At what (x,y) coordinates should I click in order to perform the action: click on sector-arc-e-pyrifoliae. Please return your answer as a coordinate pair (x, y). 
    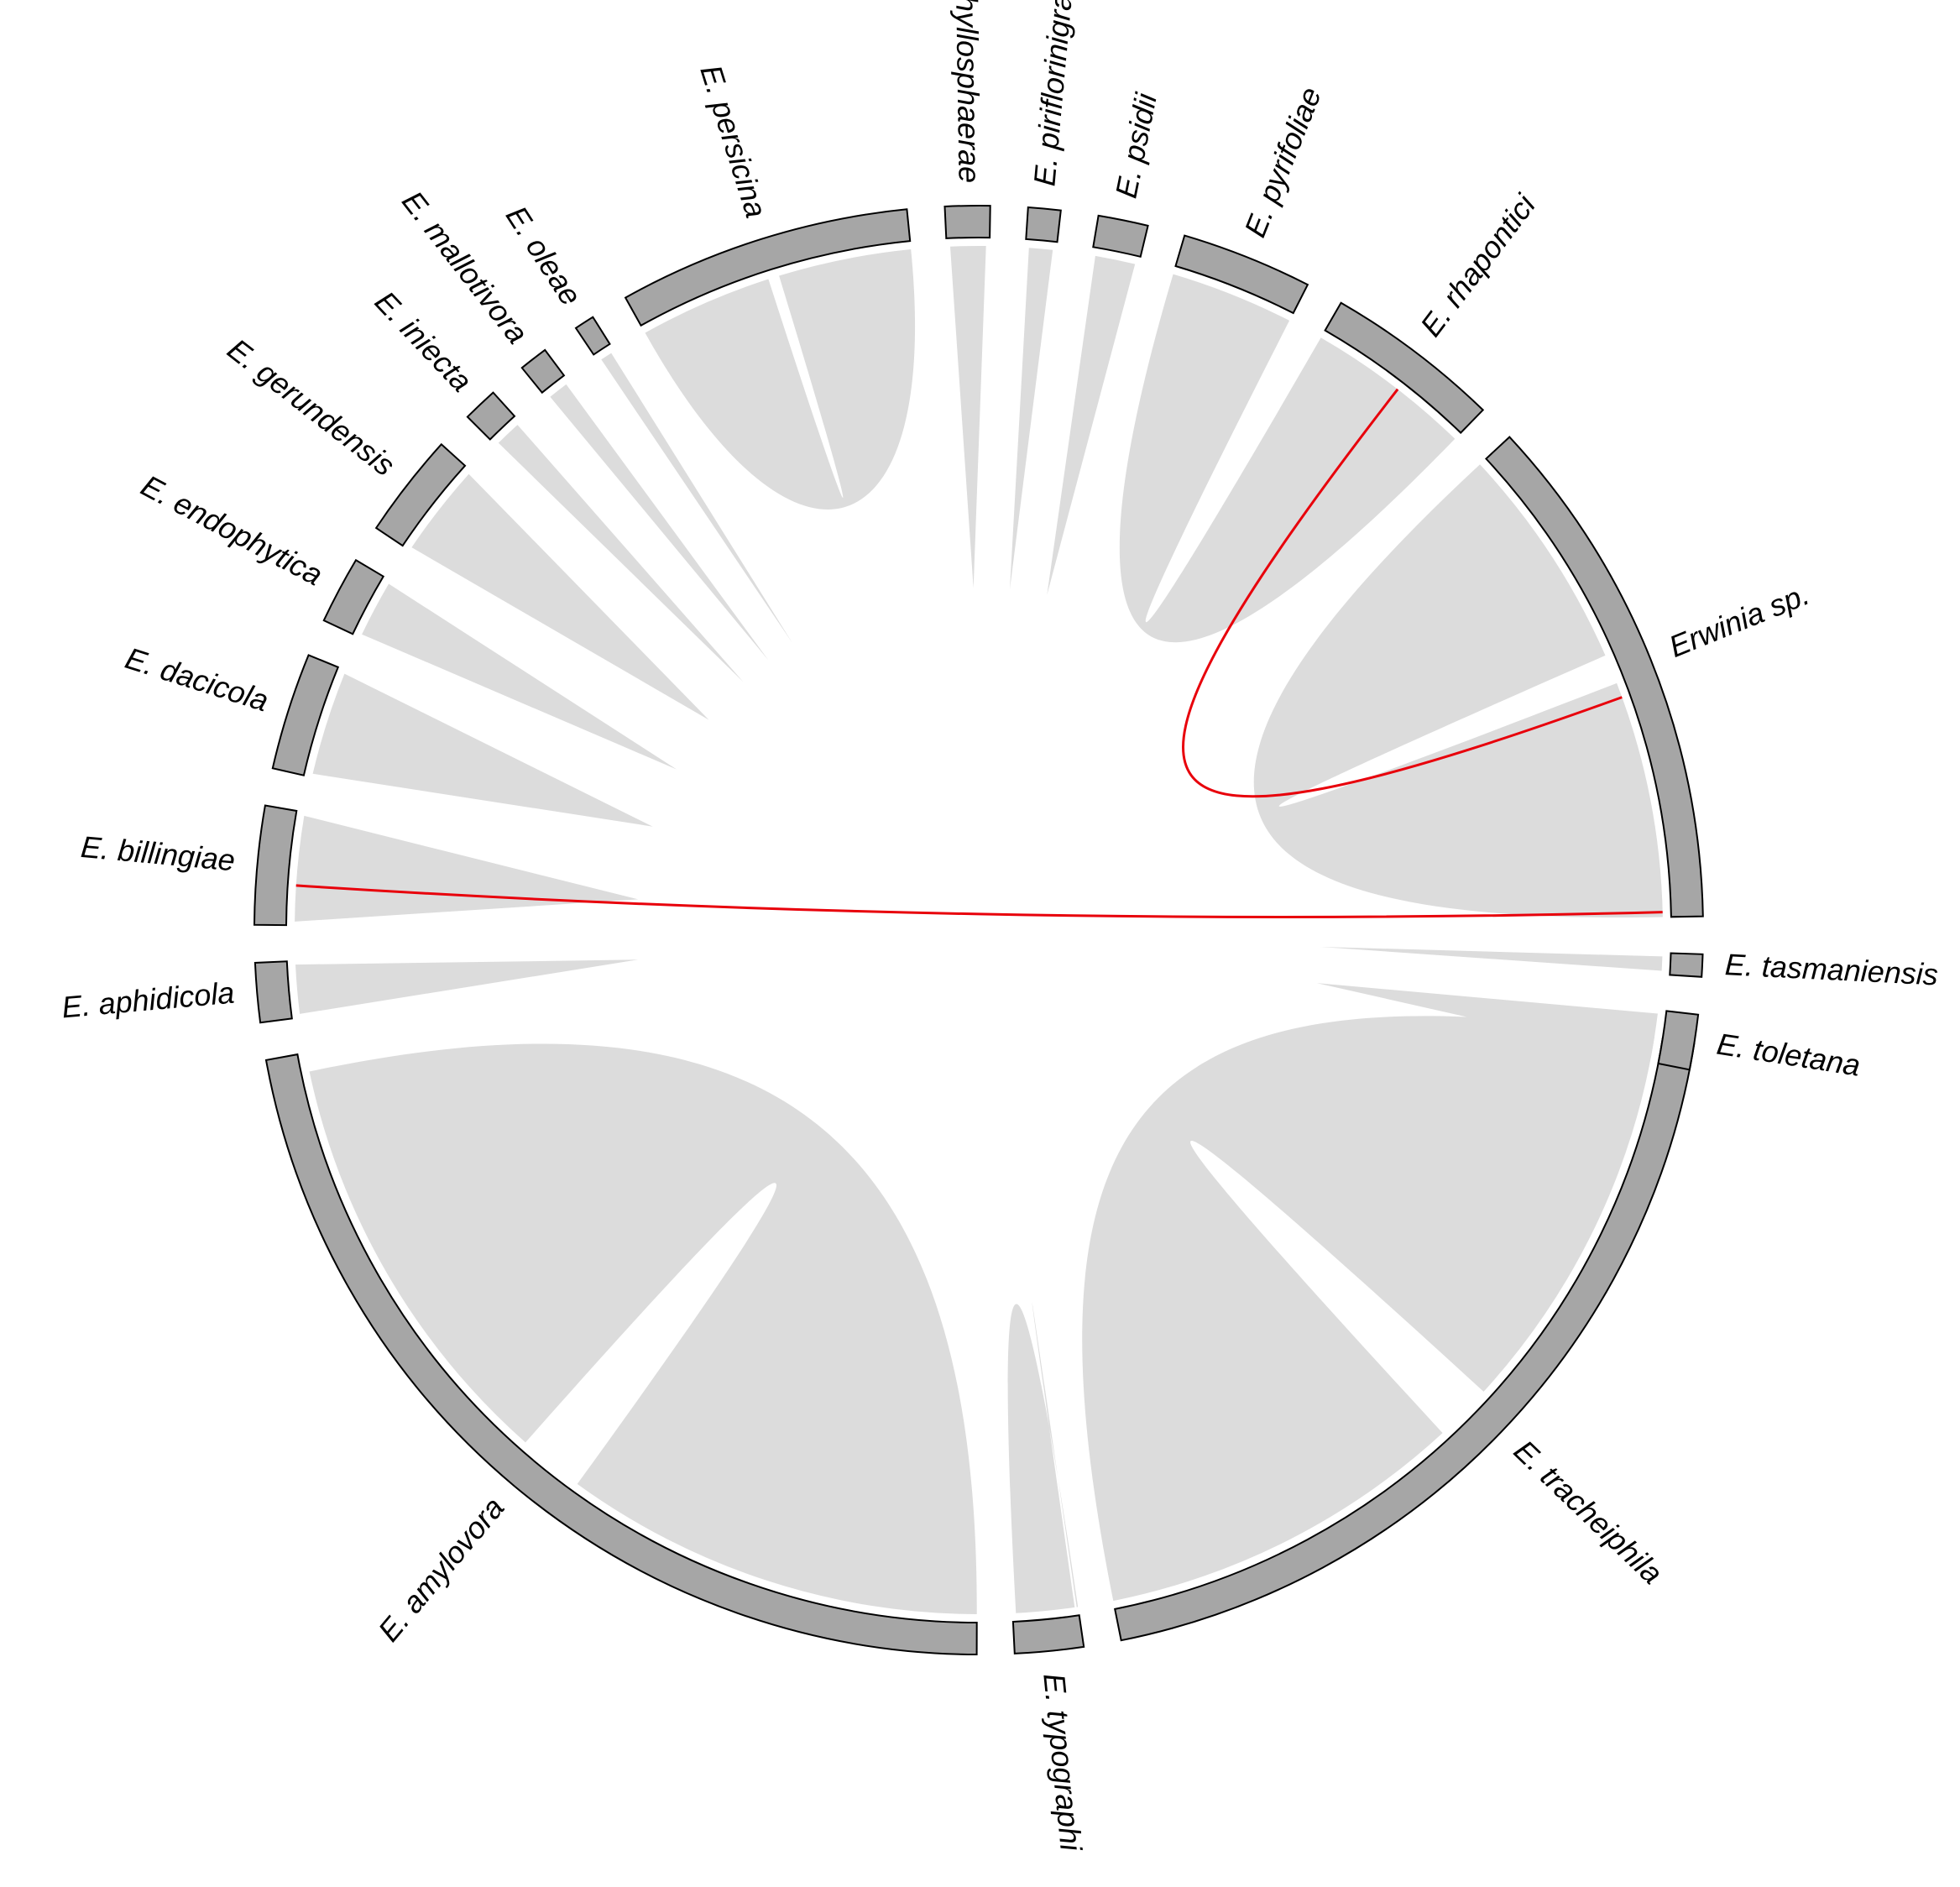
    Looking at the image, I should click on (1242, 275).